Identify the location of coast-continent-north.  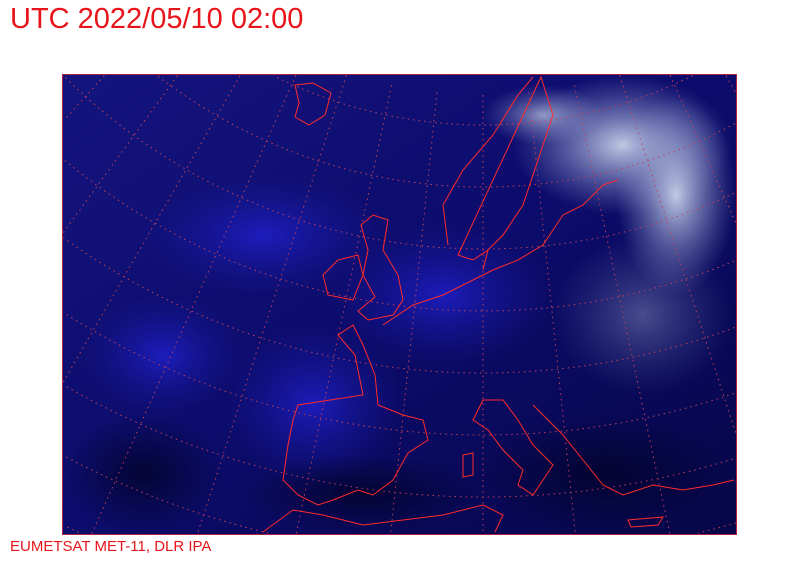
(500, 252).